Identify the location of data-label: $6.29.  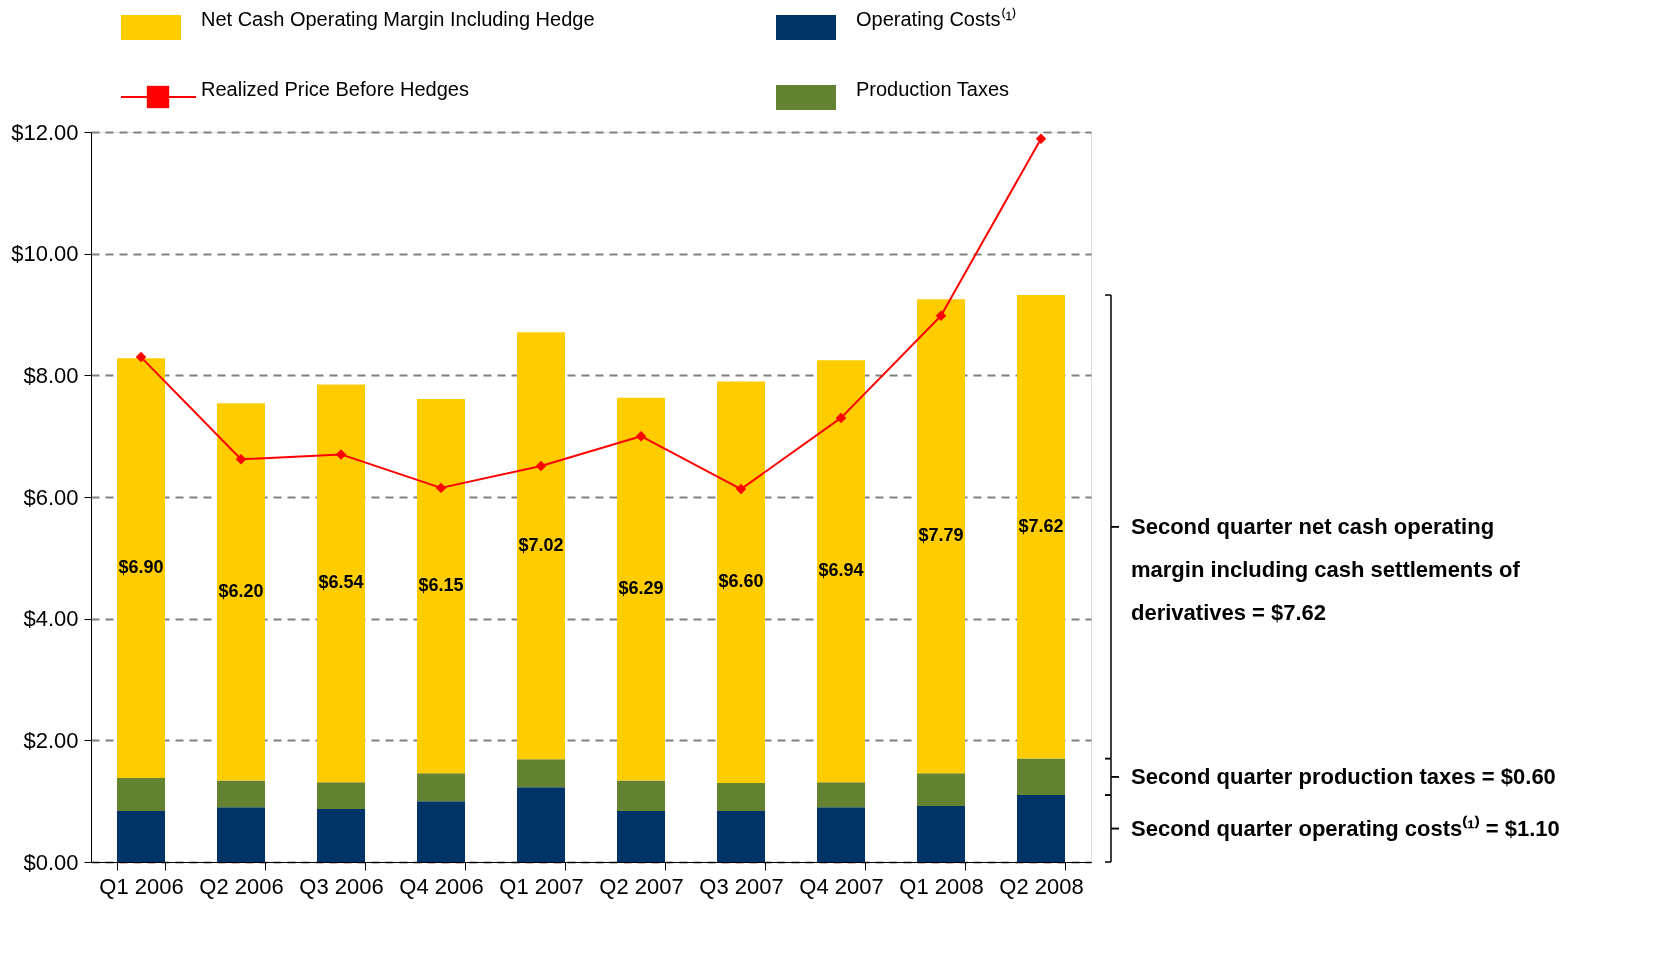
(641, 588).